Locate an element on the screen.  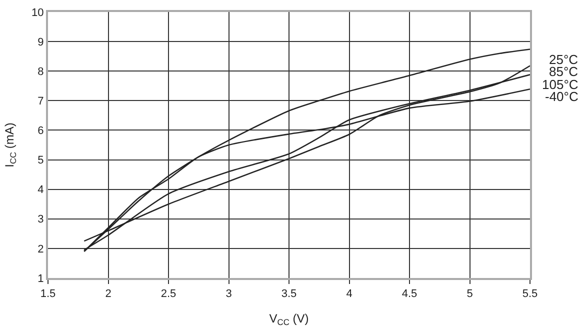
y-tick-label: 10 is located at coordinates (38, 12).